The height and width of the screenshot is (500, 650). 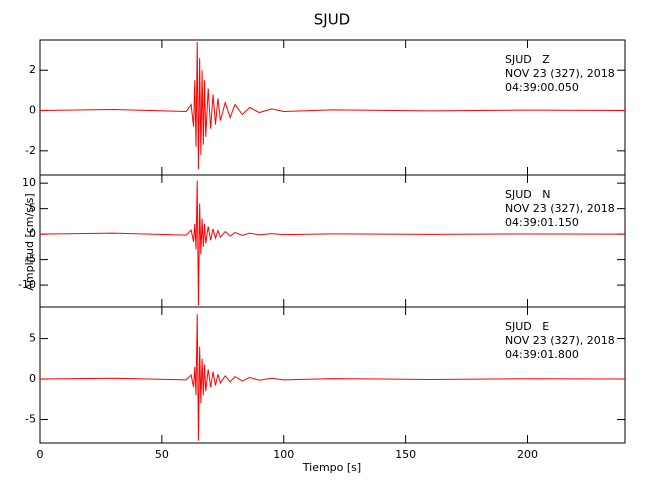 What do you see at coordinates (29, 241) in the screenshot?
I see `y-axis-label: Amplitud [cm/s/s]` at bounding box center [29, 241].